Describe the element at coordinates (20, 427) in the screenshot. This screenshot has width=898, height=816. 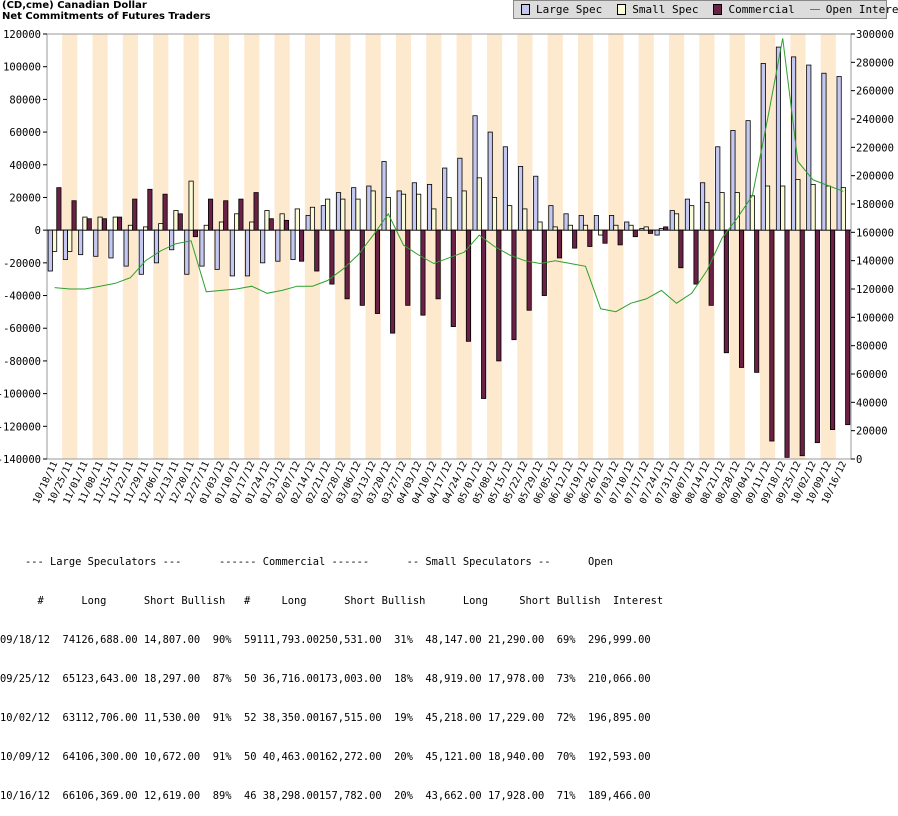
I see `left-tick-label: -120000` at that location.